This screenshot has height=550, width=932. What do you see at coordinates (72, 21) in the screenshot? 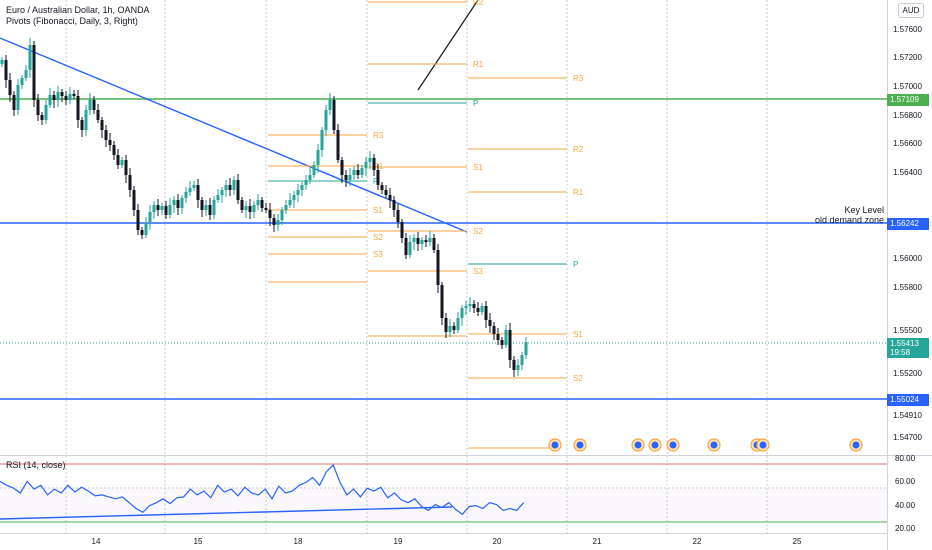
I see `indicator-title: Pivots (Fibonacci, Daily, 3, Right)` at bounding box center [72, 21].